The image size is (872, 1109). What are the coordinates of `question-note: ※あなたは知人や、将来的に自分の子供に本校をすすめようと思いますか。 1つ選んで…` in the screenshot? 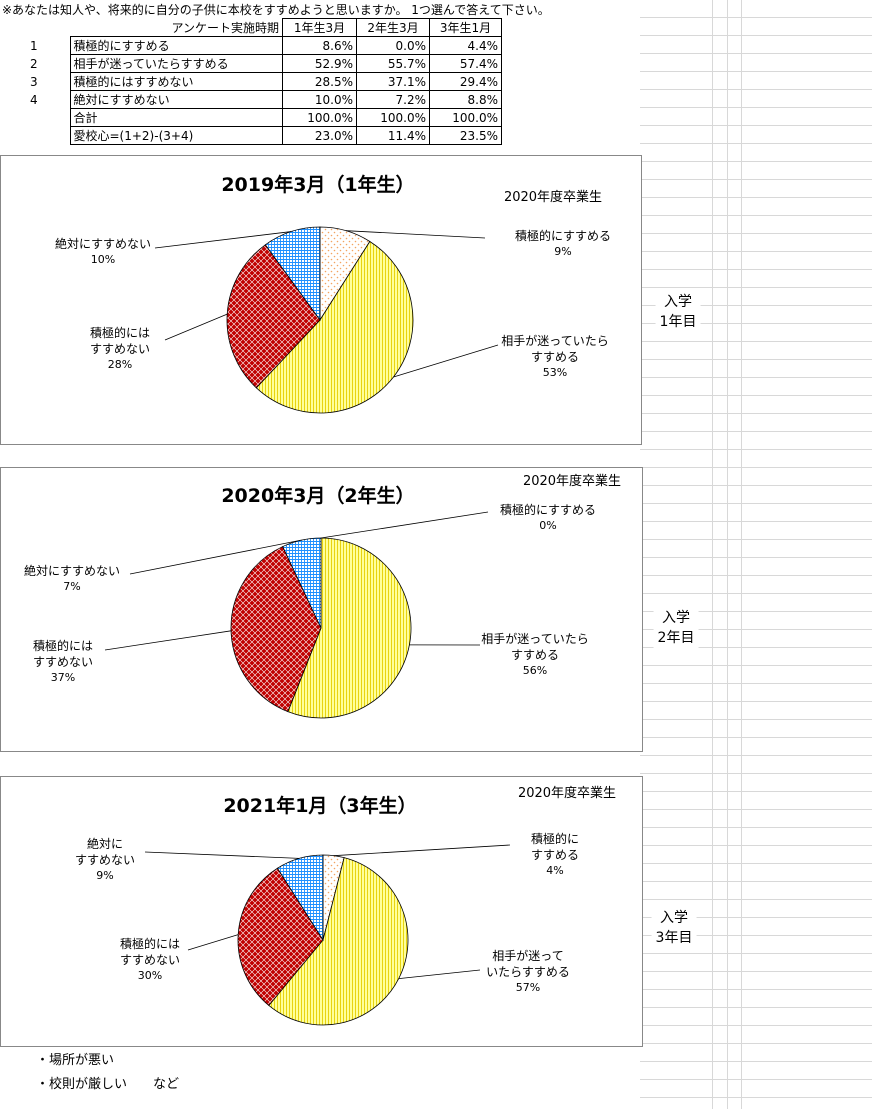 It's located at (276, 10).